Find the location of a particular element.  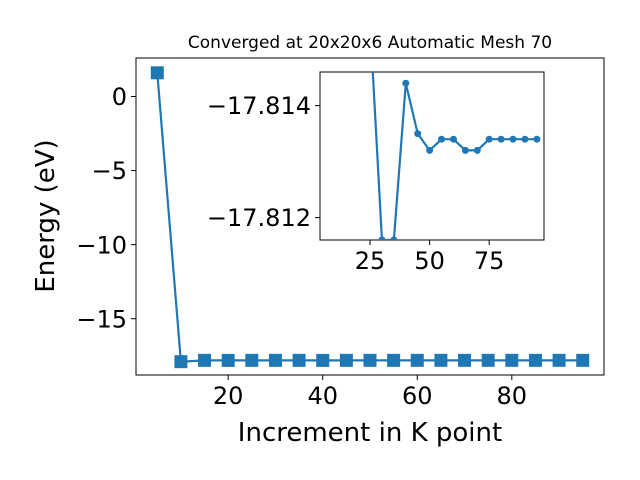

main-x-tick-label: 20 is located at coordinates (228, 396).